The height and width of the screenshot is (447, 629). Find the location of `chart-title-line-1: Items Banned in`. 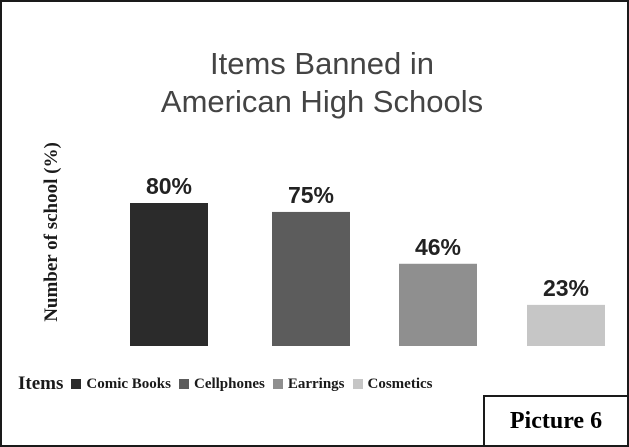

chart-title-line-1: Items Banned in is located at coordinates (322, 63).